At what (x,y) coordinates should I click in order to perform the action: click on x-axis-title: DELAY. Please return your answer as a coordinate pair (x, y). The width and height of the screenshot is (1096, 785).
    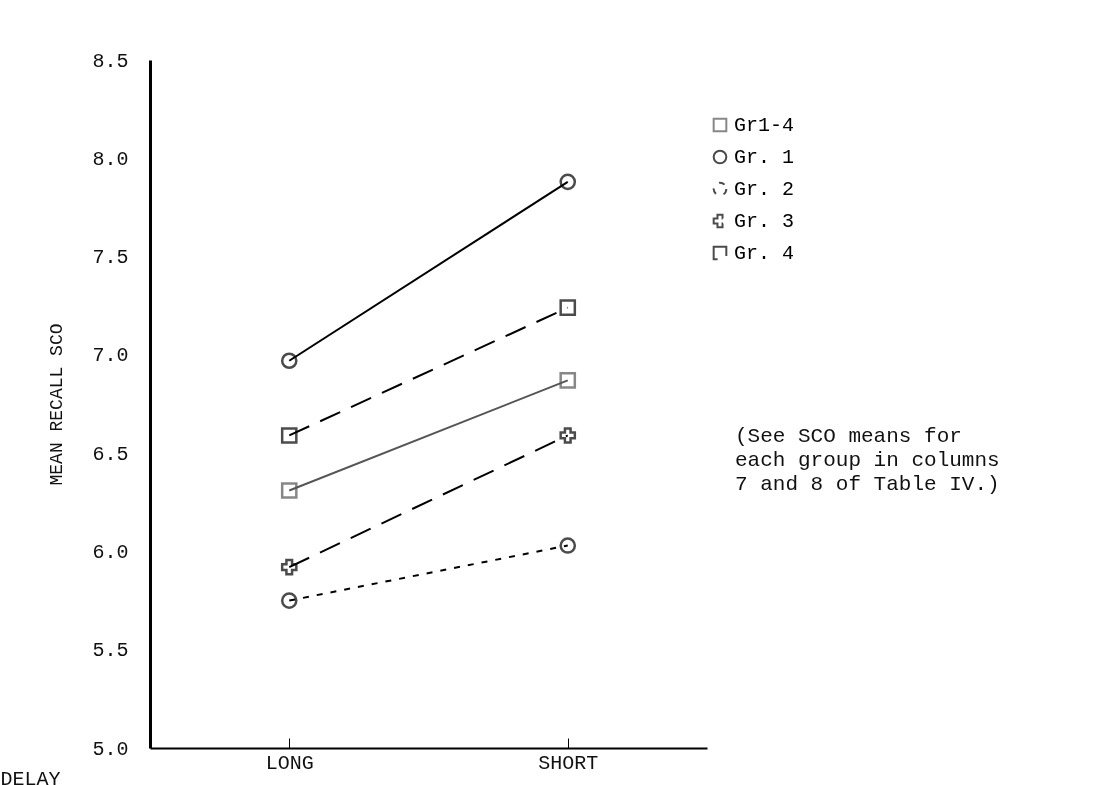
    Looking at the image, I should click on (30, 776).